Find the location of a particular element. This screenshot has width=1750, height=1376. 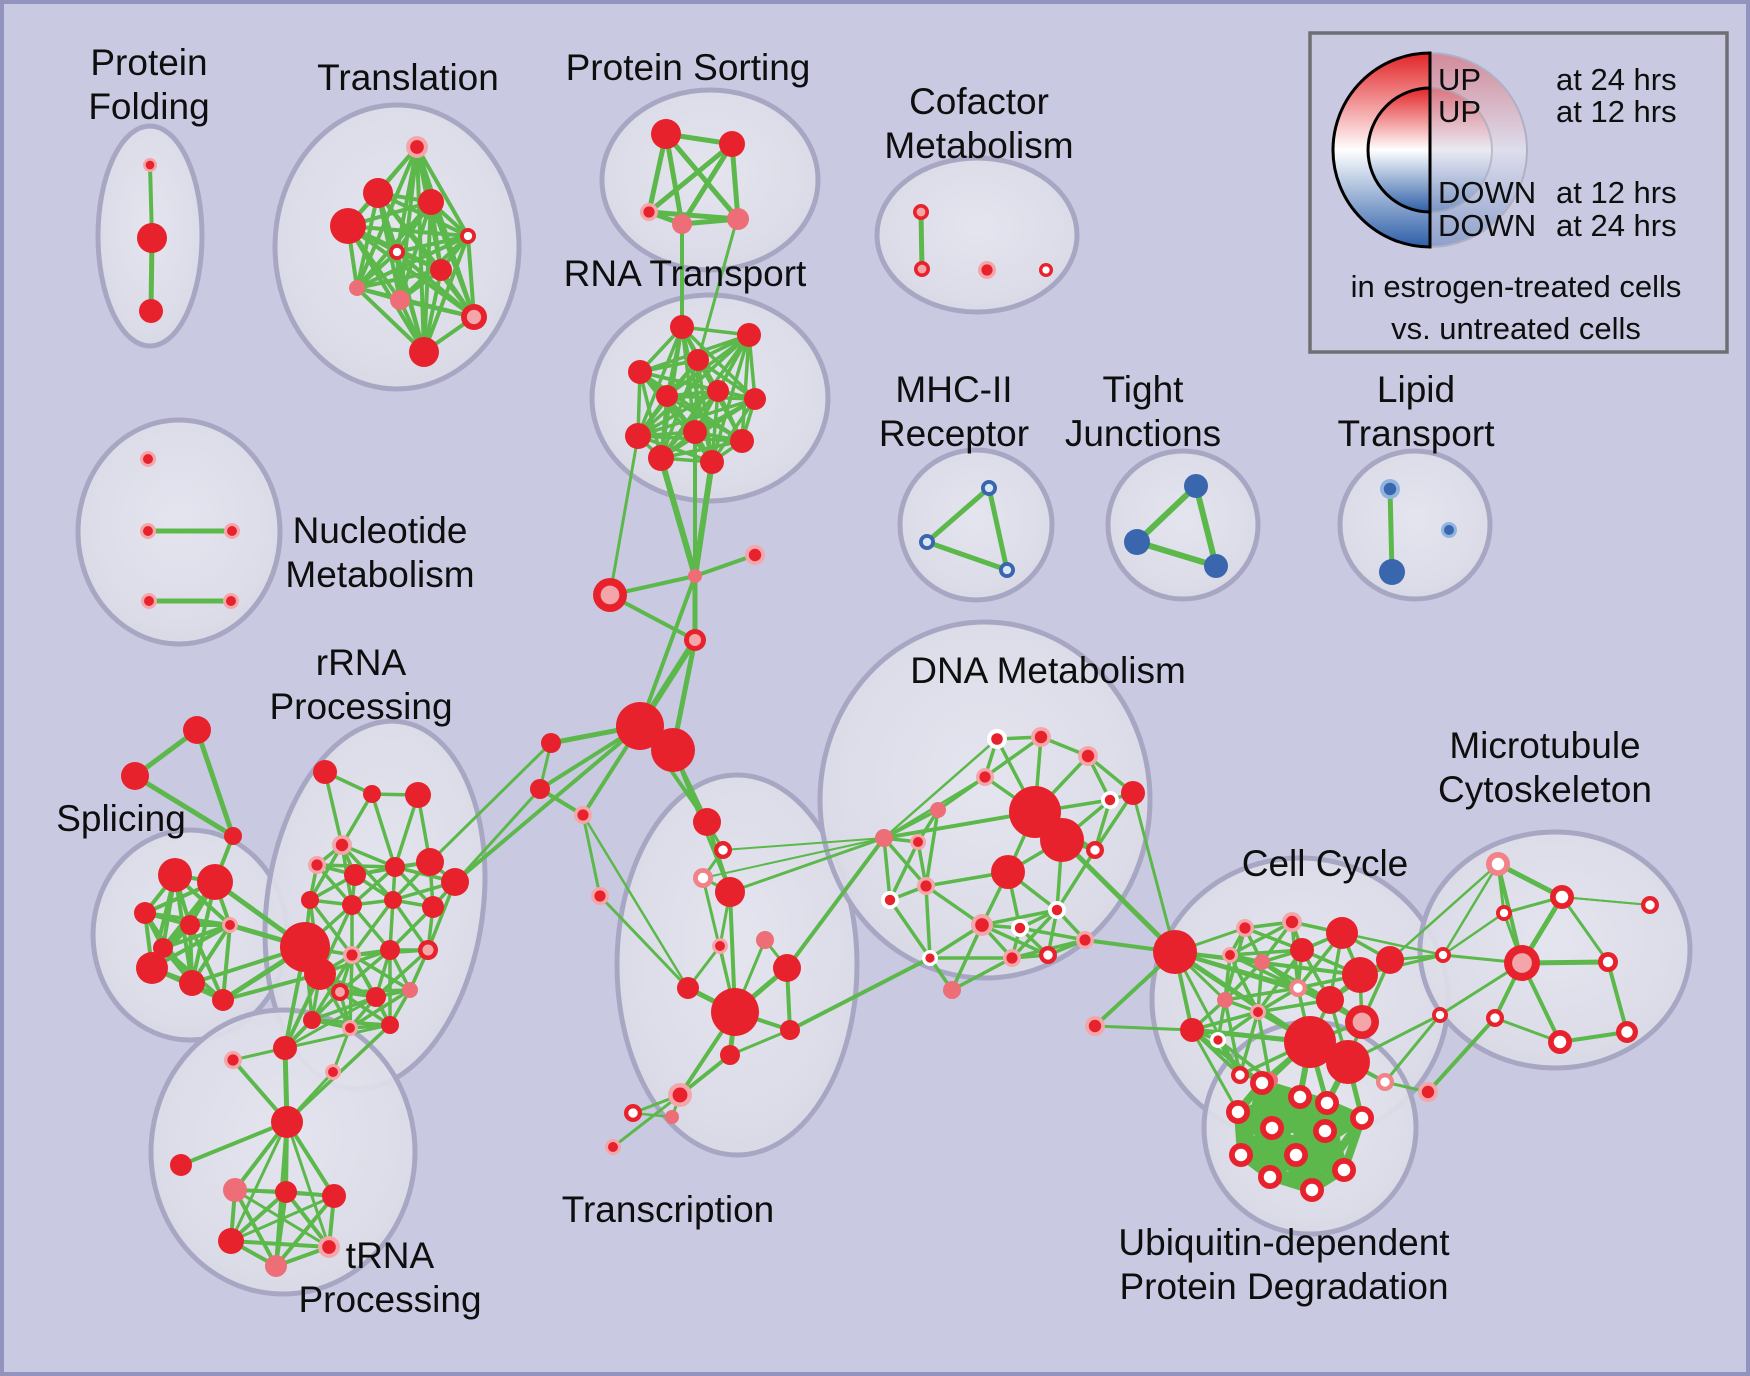

cluster-label-protein-folding: Folding is located at coordinates (148, 106).